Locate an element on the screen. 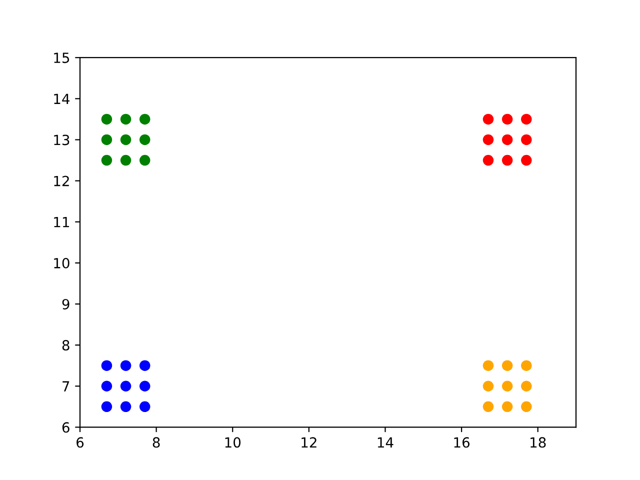  y-tick-label: 8 is located at coordinates (66, 345).